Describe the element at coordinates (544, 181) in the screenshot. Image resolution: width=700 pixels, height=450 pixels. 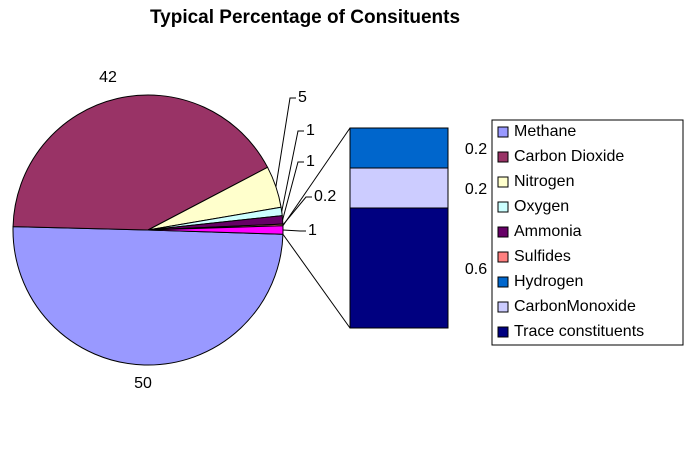
I see `legend-label: Nitrogen` at that location.